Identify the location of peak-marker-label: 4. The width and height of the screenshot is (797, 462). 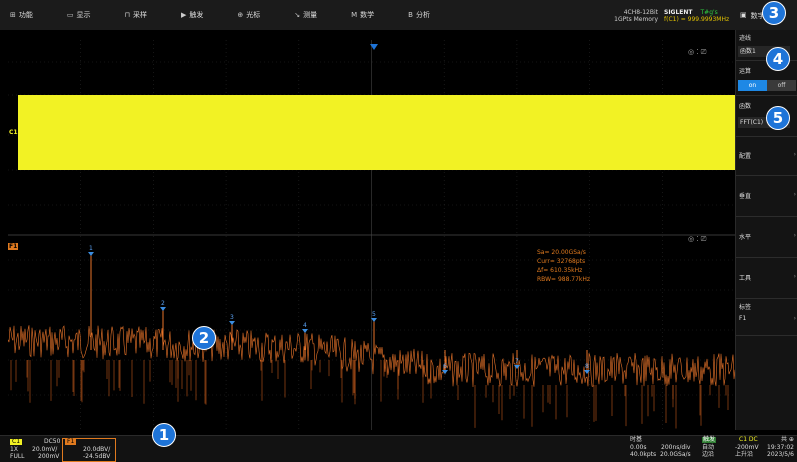
(305, 325).